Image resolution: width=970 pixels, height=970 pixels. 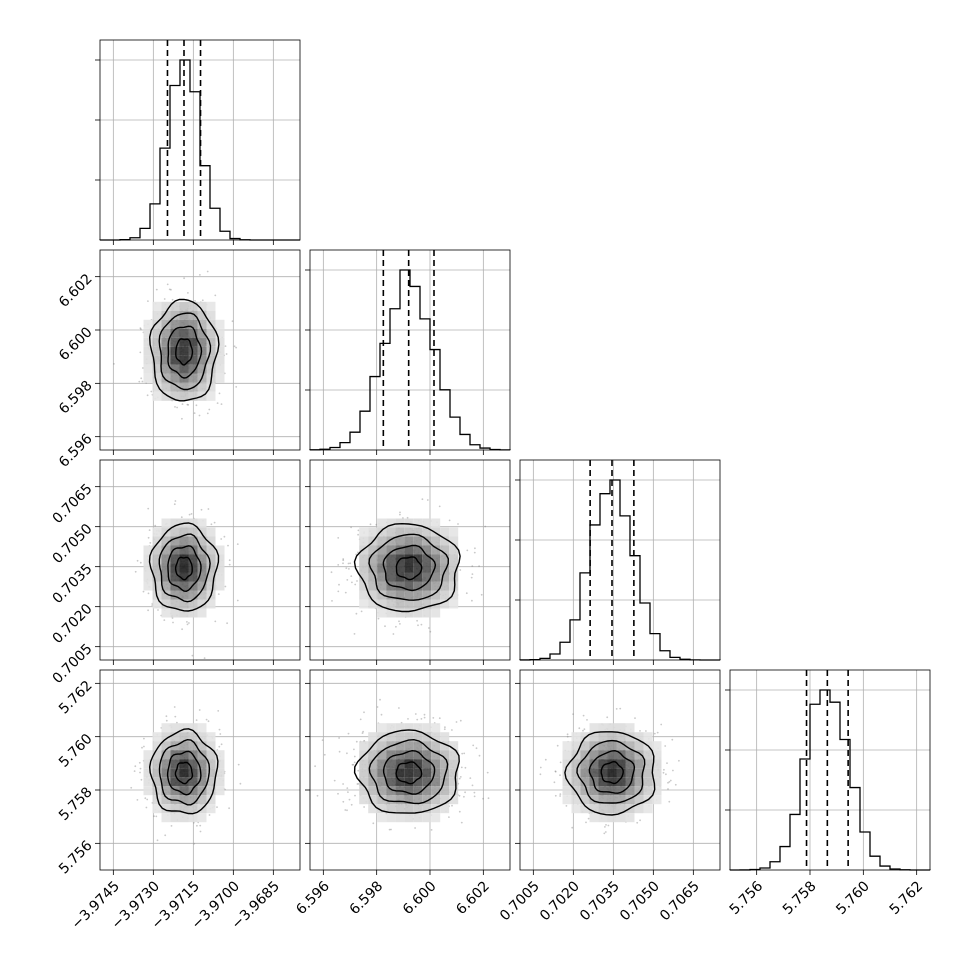 I want to click on panel-content, so click(x=410, y=560).